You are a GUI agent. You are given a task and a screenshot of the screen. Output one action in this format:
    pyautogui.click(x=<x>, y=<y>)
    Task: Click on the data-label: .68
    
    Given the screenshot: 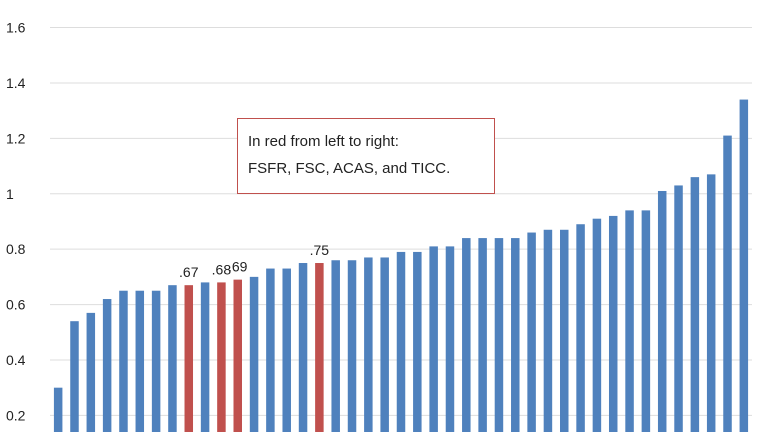 What is the action you would take?
    pyautogui.click(x=222, y=269)
    